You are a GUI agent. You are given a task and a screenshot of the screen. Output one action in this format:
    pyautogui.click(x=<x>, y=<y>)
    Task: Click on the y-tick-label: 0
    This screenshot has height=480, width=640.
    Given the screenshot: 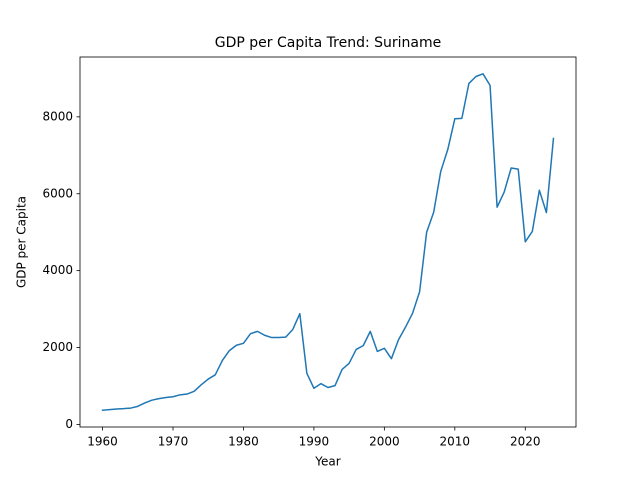 What is the action you would take?
    pyautogui.click(x=69, y=424)
    